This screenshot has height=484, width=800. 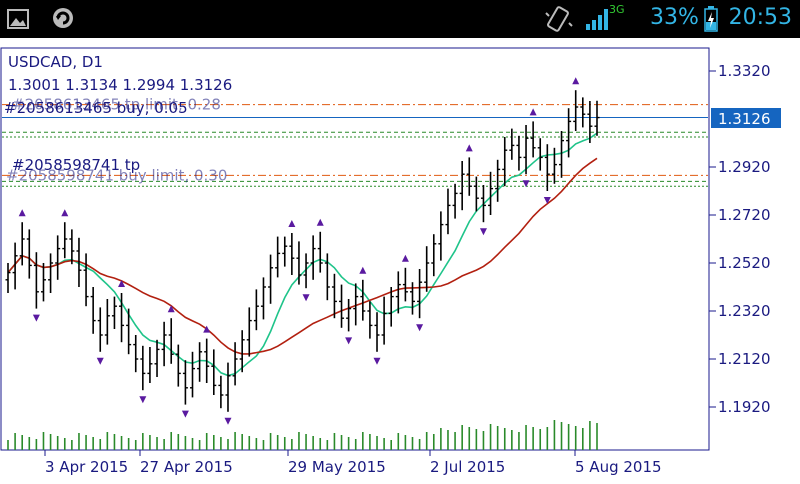 I want to click on sync-icon, so click(x=63, y=18).